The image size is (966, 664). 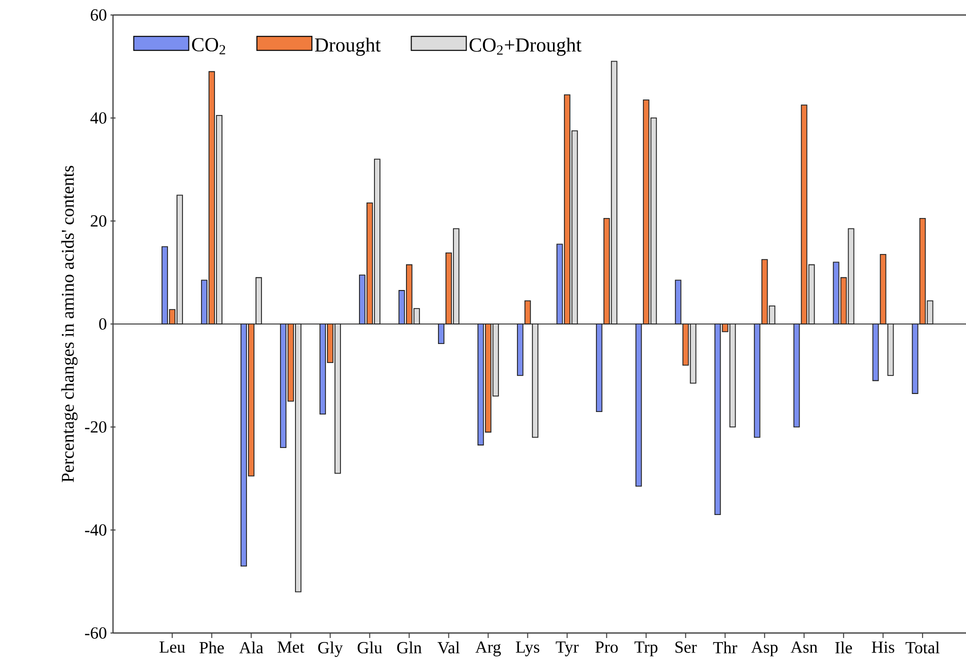 I want to click on x-tick-label: Ser, so click(x=686, y=647).